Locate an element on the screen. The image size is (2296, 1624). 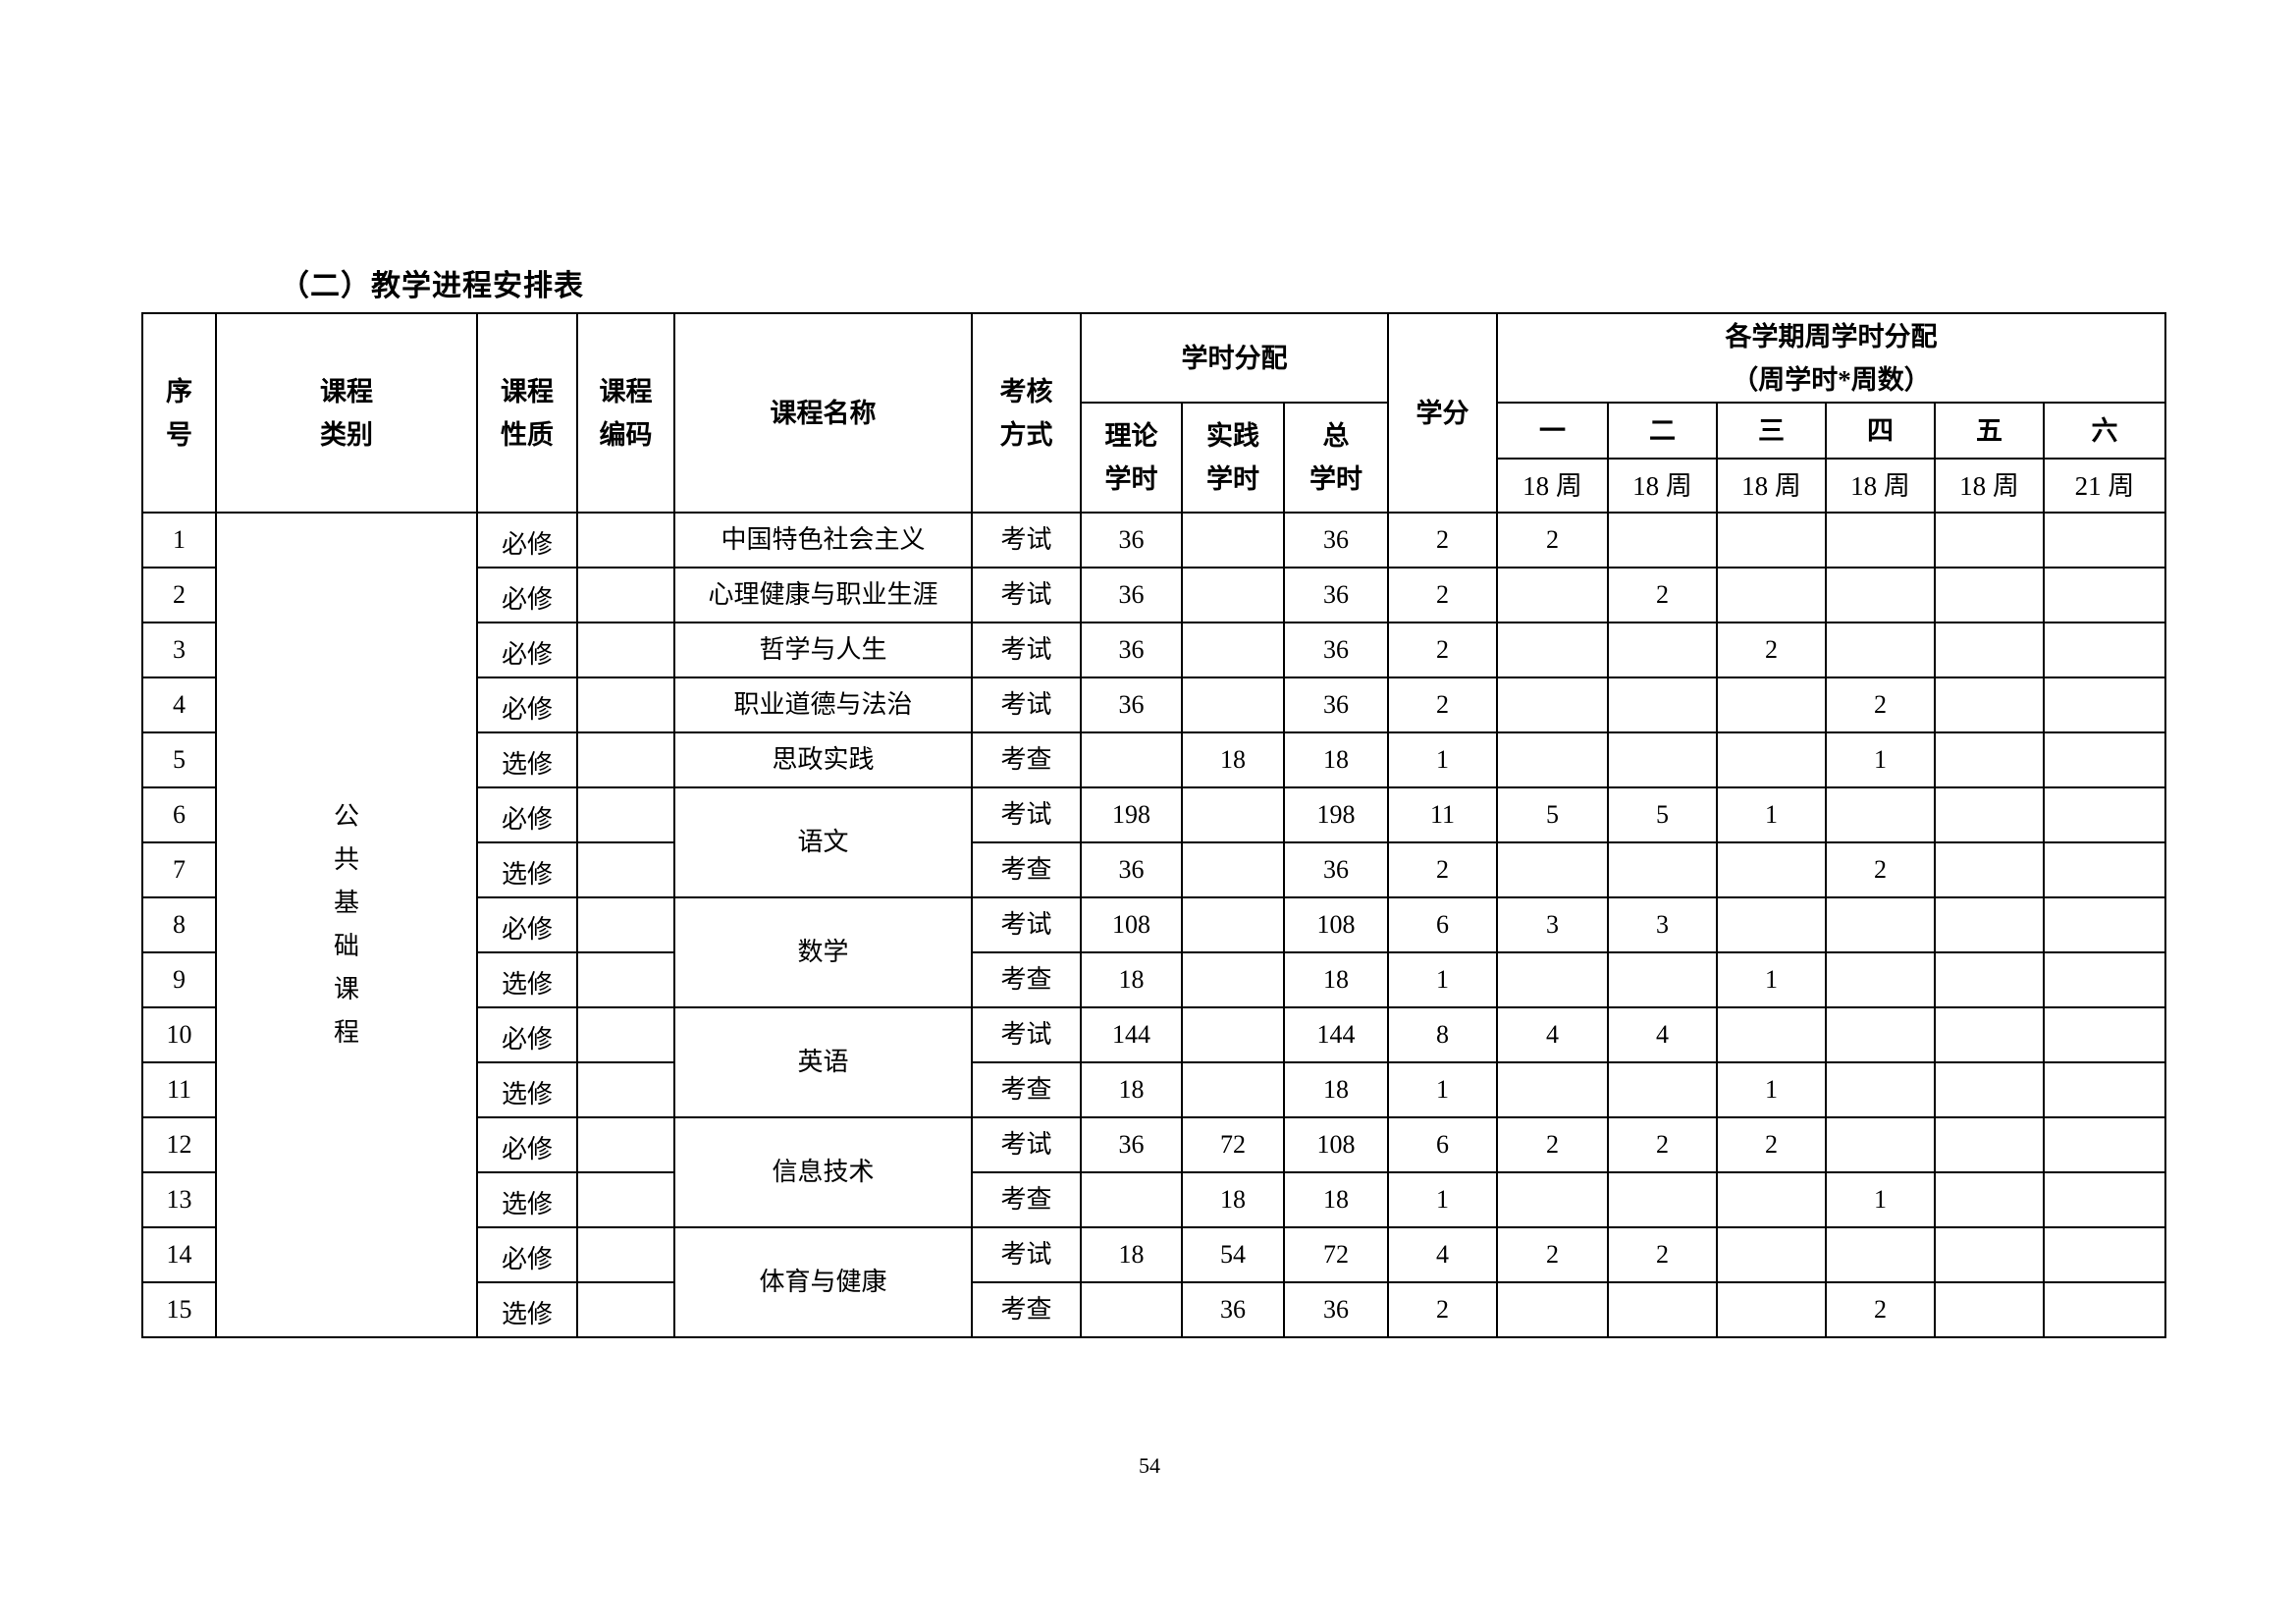
theory-hours-cell: 18 is located at coordinates (1131, 1089).